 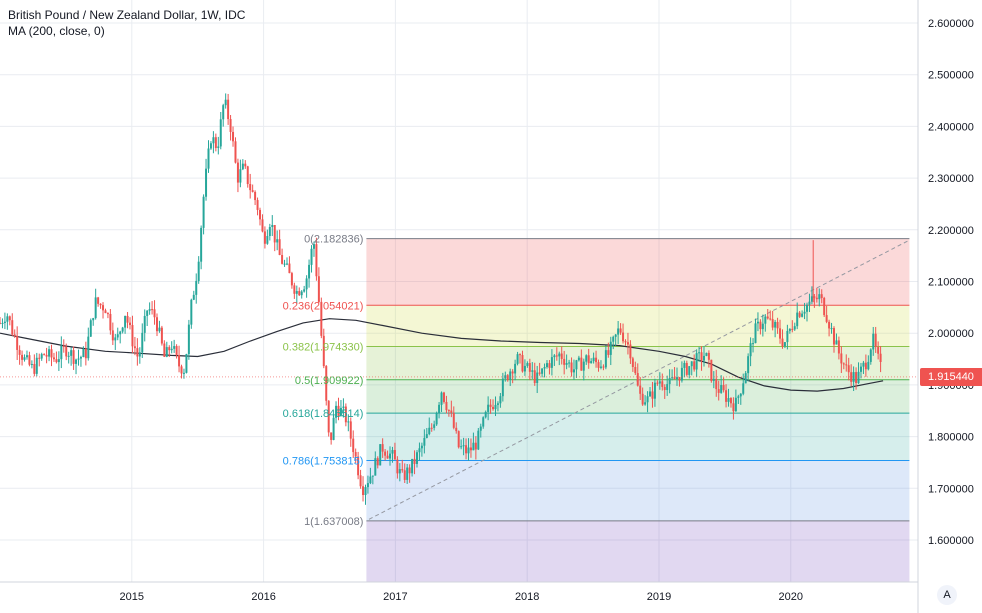 What do you see at coordinates (56, 31) in the screenshot?
I see `ma-indicator-label: MA (200, close, 0)` at bounding box center [56, 31].